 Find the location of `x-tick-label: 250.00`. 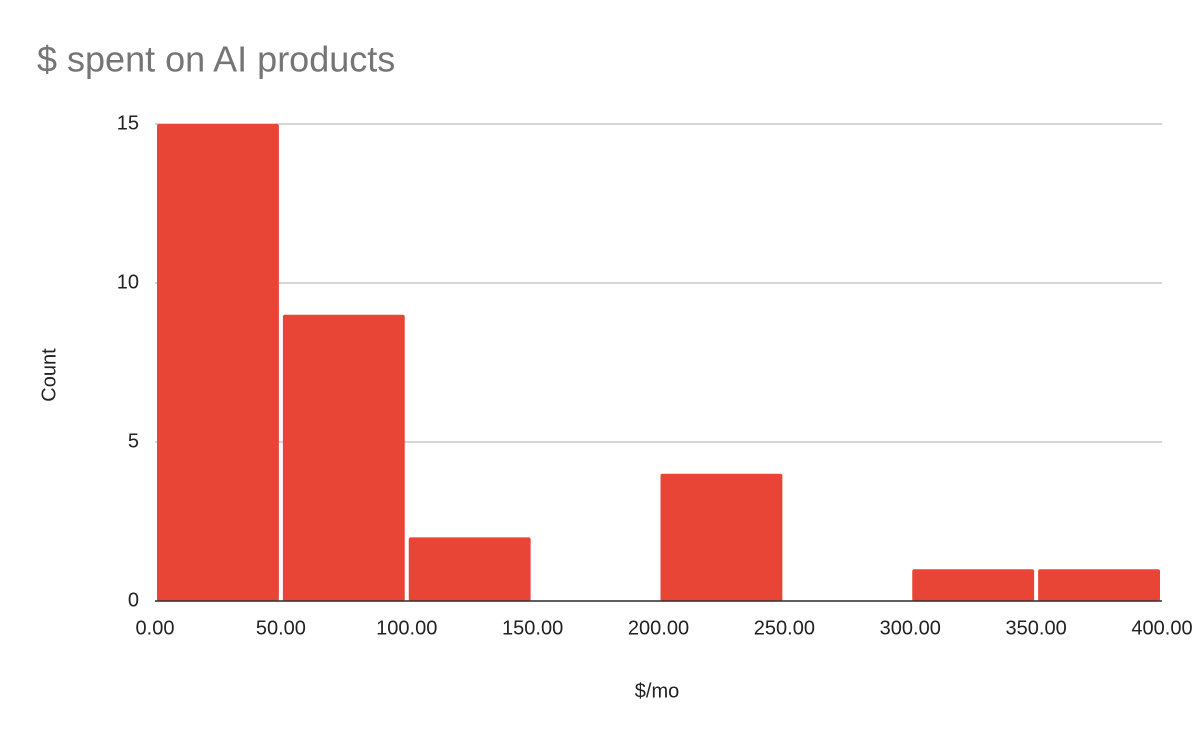

x-tick-label: 250.00 is located at coordinates (784, 628).